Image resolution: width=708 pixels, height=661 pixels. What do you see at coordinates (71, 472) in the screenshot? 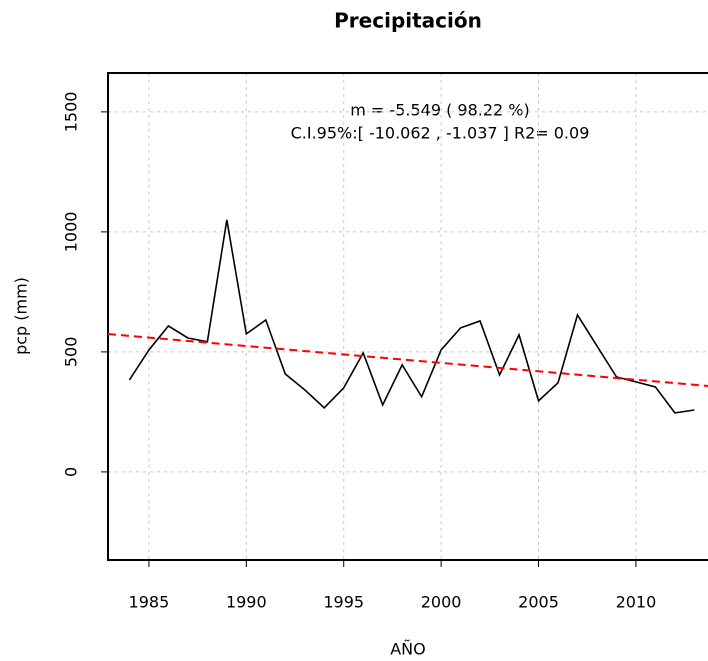
I see `y-tick-label: 0` at bounding box center [71, 472].